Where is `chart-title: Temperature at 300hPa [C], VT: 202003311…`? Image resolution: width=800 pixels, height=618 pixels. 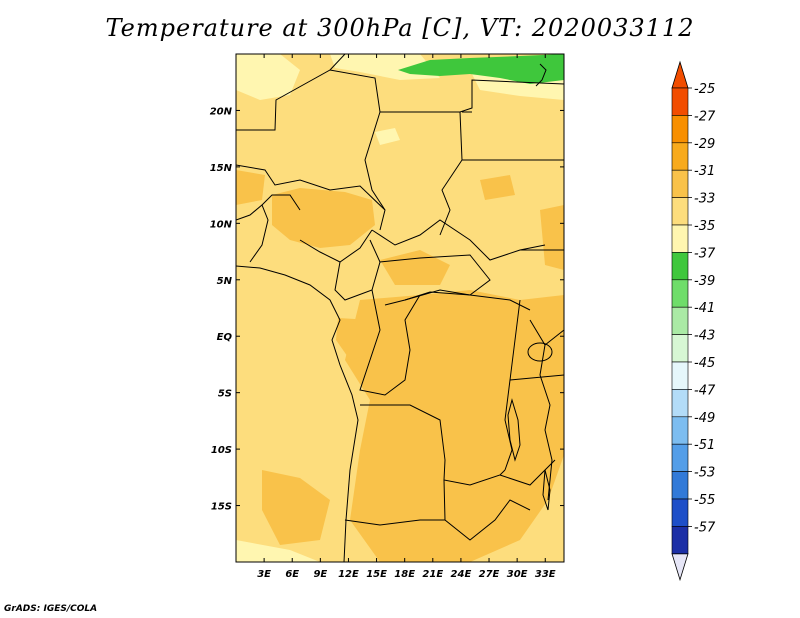 chart-title: Temperature at 300hPa [C], VT: 202003311… is located at coordinates (400, 28).